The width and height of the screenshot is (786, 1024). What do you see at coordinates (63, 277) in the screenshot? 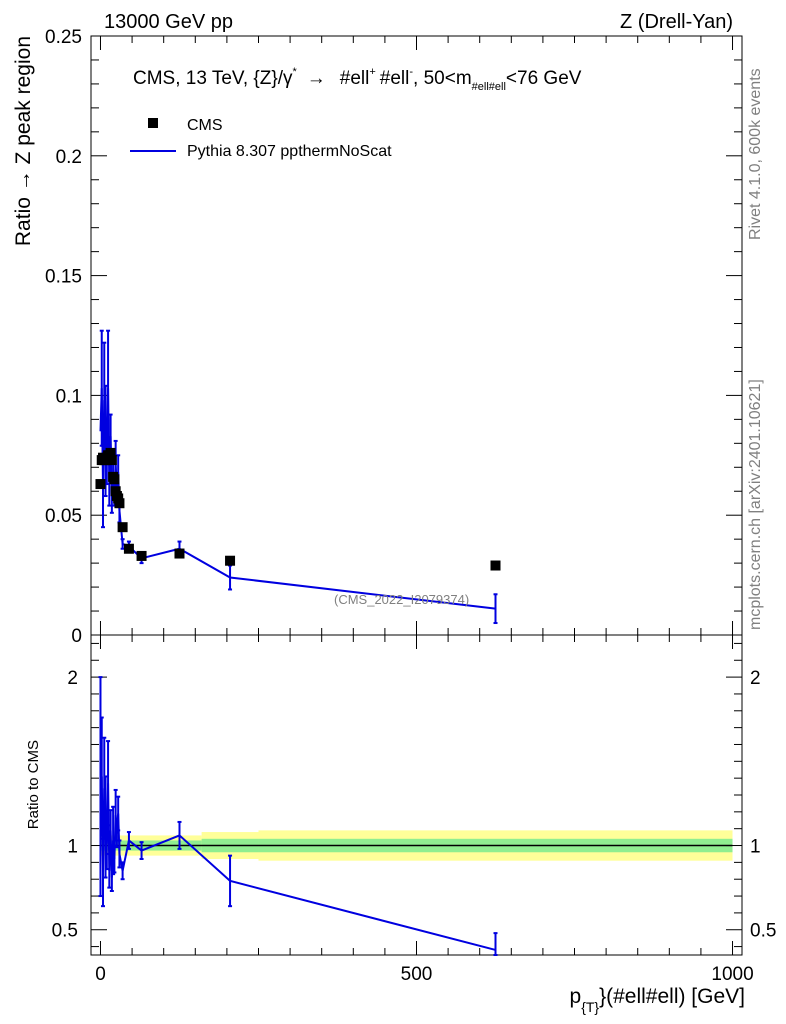
I see `y-tick-label: 0.15` at bounding box center [63, 277].